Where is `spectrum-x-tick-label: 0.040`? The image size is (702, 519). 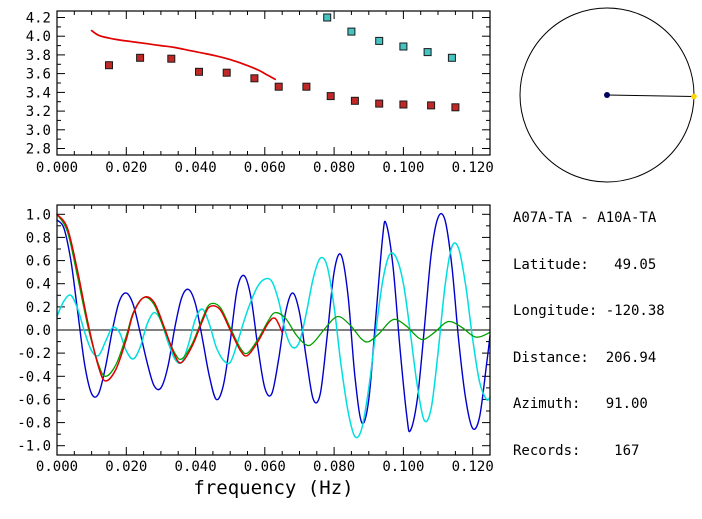
spectrum-x-tick-label: 0.040 is located at coordinates (196, 467).